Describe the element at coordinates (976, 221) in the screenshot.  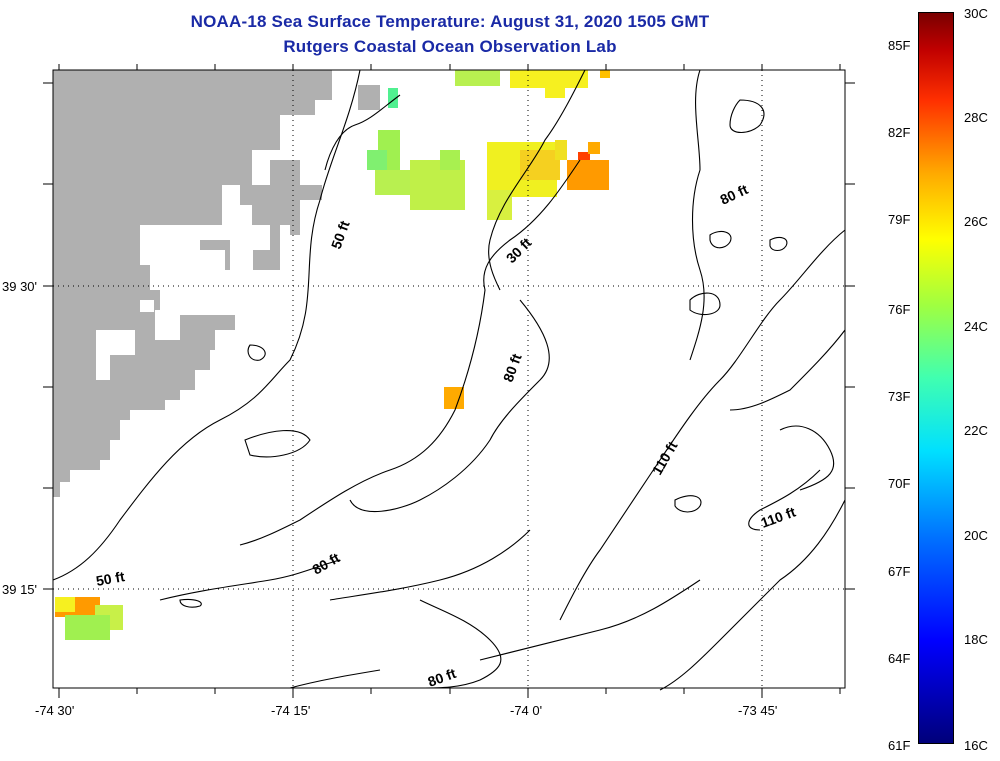
I see `colorbar-label-c: 26C` at that location.